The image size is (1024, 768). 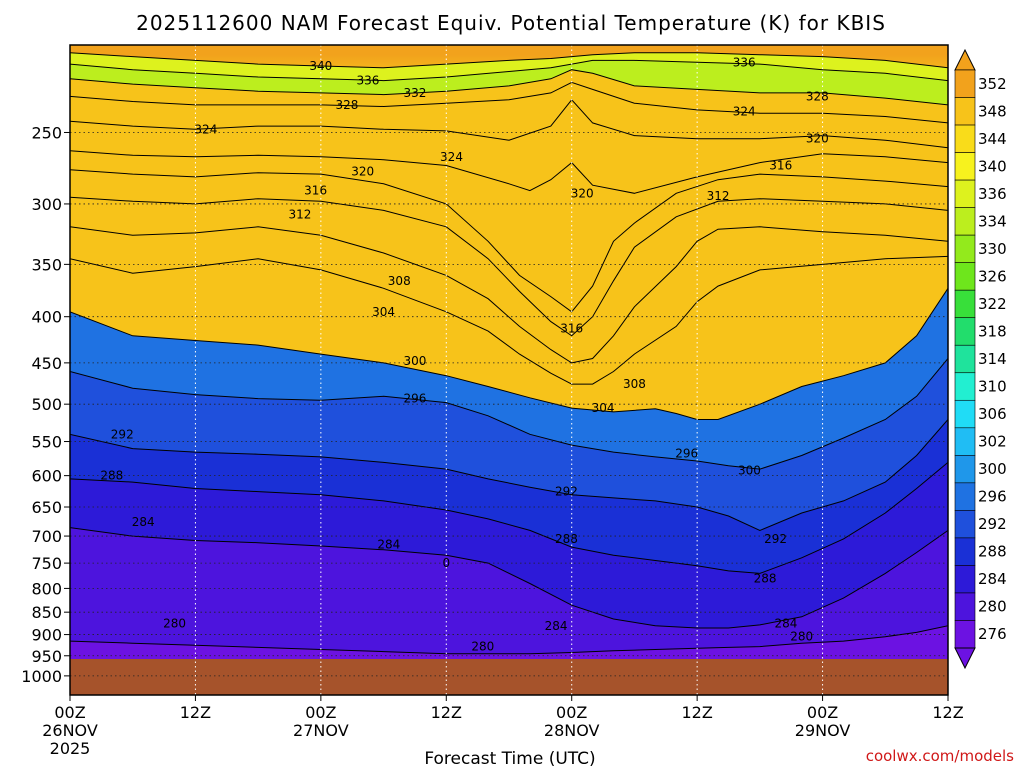 What do you see at coordinates (992, 84) in the screenshot?
I see `colorbar-label: 352` at bounding box center [992, 84].